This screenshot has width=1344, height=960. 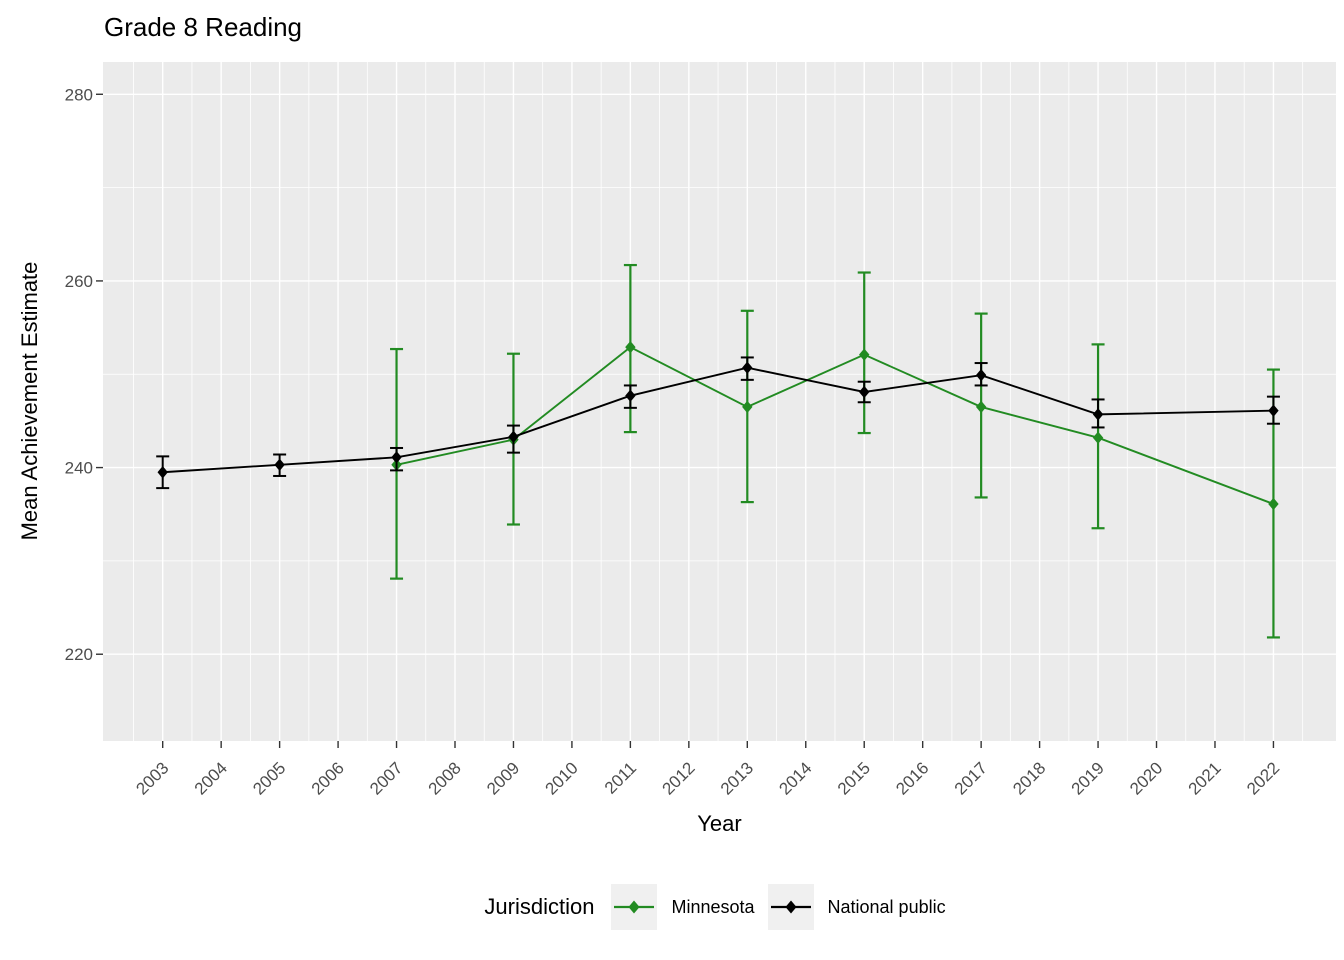 What do you see at coordinates (1029, 778) in the screenshot?
I see `svg-text: 2018` at bounding box center [1029, 778].